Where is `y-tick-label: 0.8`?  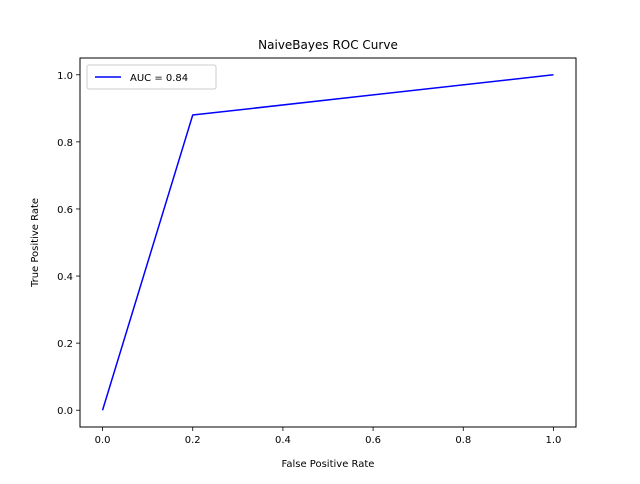
y-tick-label: 0.8 is located at coordinates (65, 143).